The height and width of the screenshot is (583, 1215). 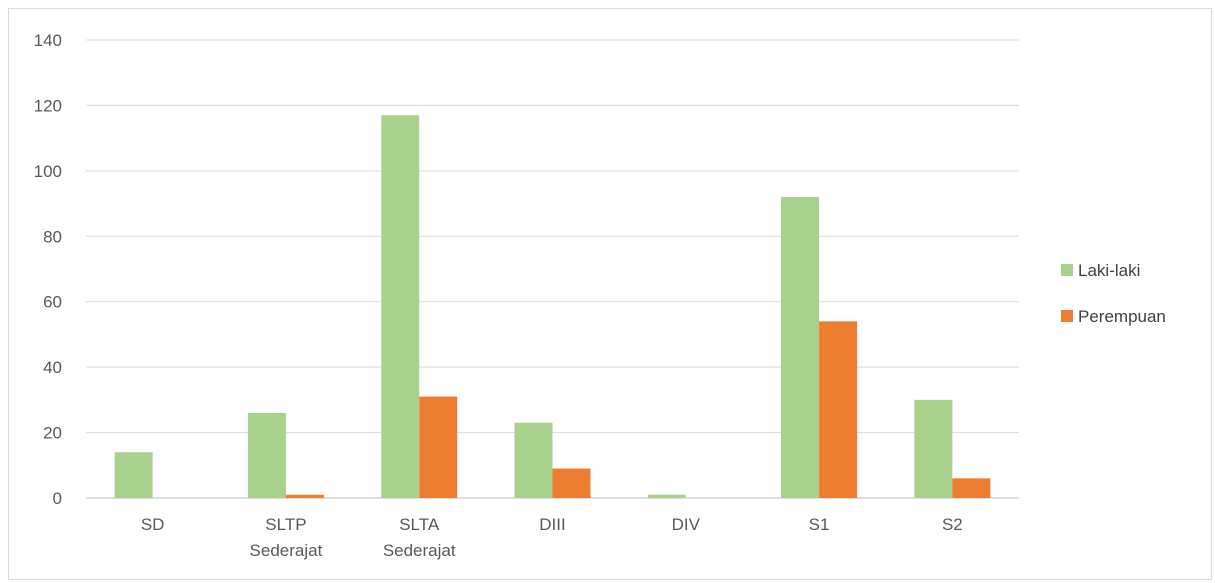 I want to click on legend-label: Laki-laki, so click(x=1109, y=270).